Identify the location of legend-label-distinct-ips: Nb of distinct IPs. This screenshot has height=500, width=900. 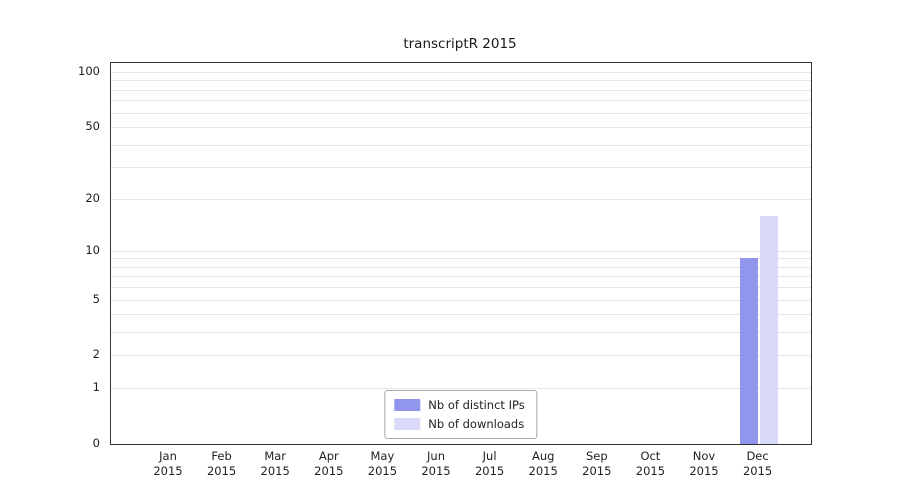
(476, 405).